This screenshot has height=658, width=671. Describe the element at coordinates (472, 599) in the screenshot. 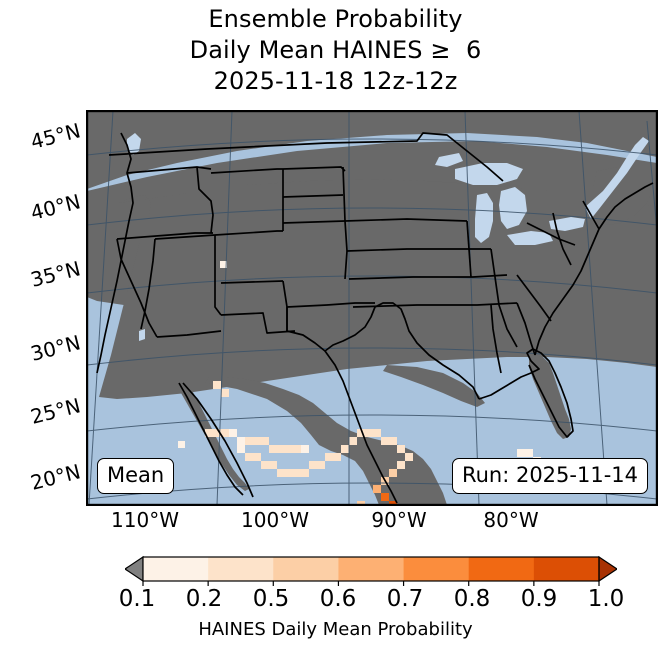

I see `colorbar-tick-5: 0.8` at that location.